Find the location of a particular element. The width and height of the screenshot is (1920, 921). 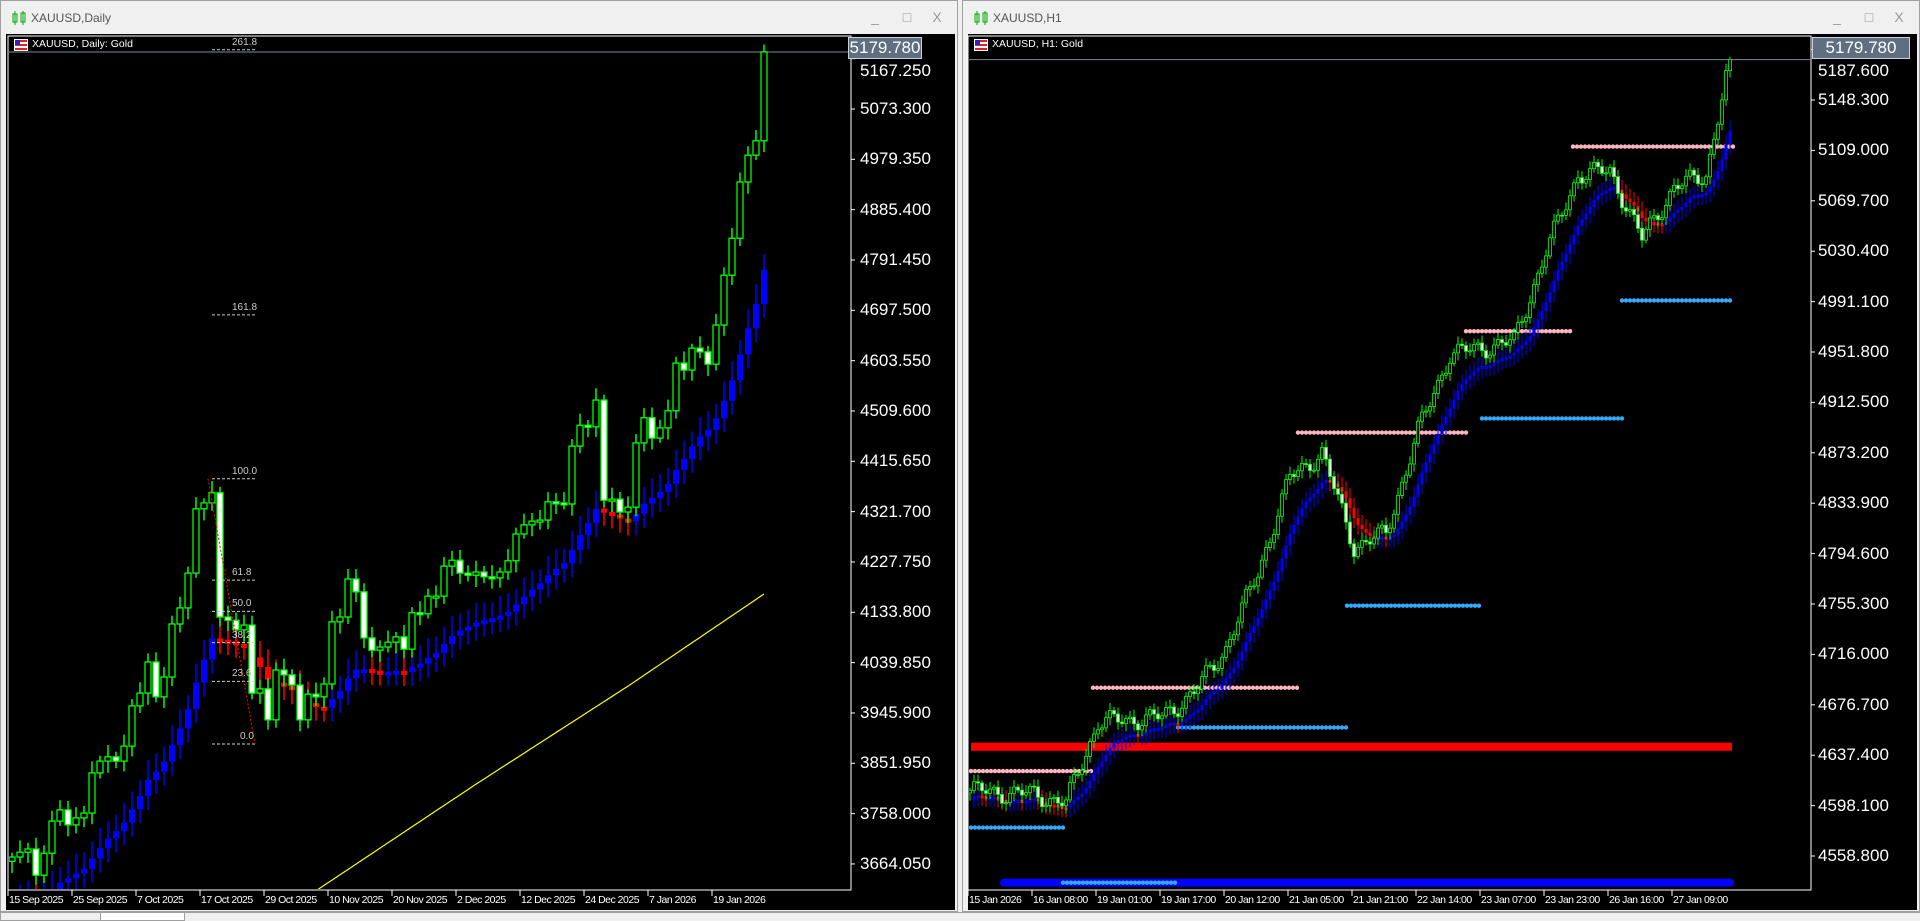

fib-level-label: 50.0 is located at coordinates (242, 604).